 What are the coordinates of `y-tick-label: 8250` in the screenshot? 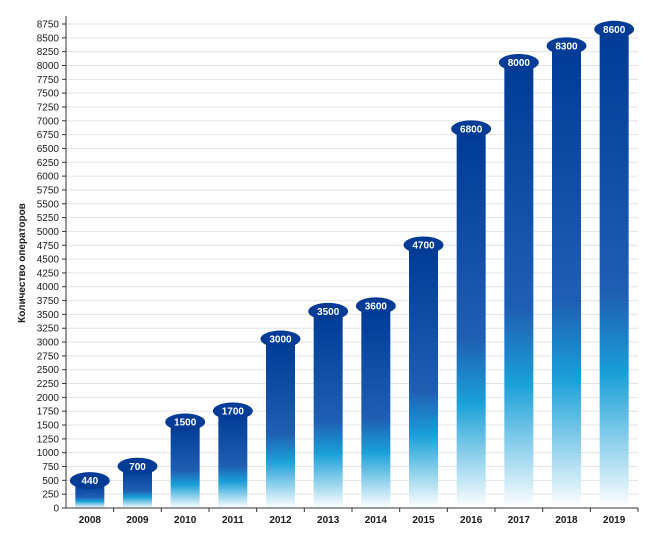 It's located at (48, 52).